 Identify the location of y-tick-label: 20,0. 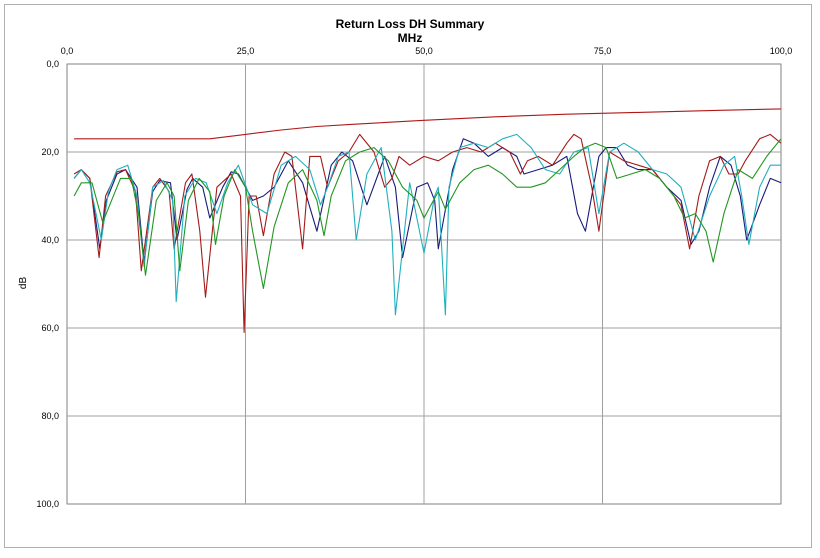
(50, 152).